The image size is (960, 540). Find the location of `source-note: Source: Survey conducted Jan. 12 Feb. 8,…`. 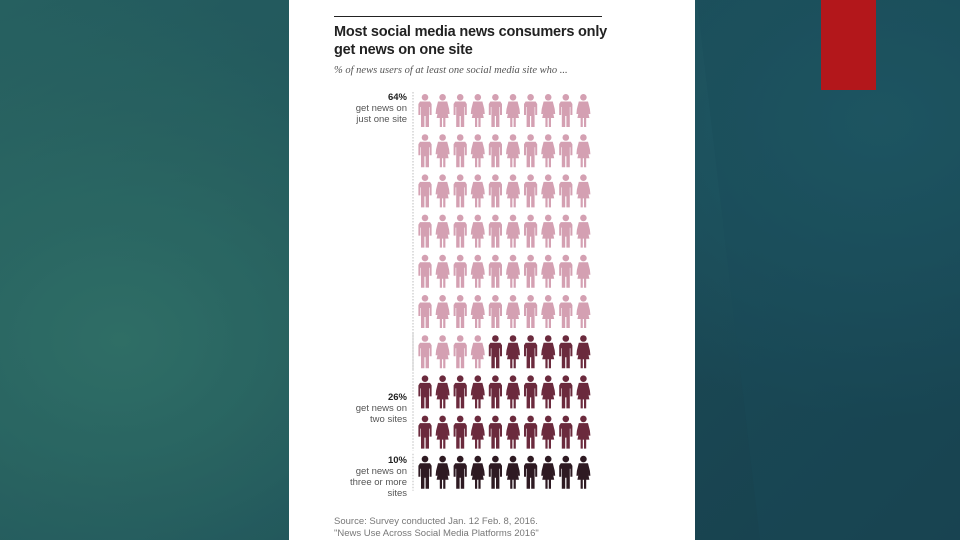

source-note: Source: Survey conducted Jan. 12 Feb. 8,… is located at coordinates (484, 527).